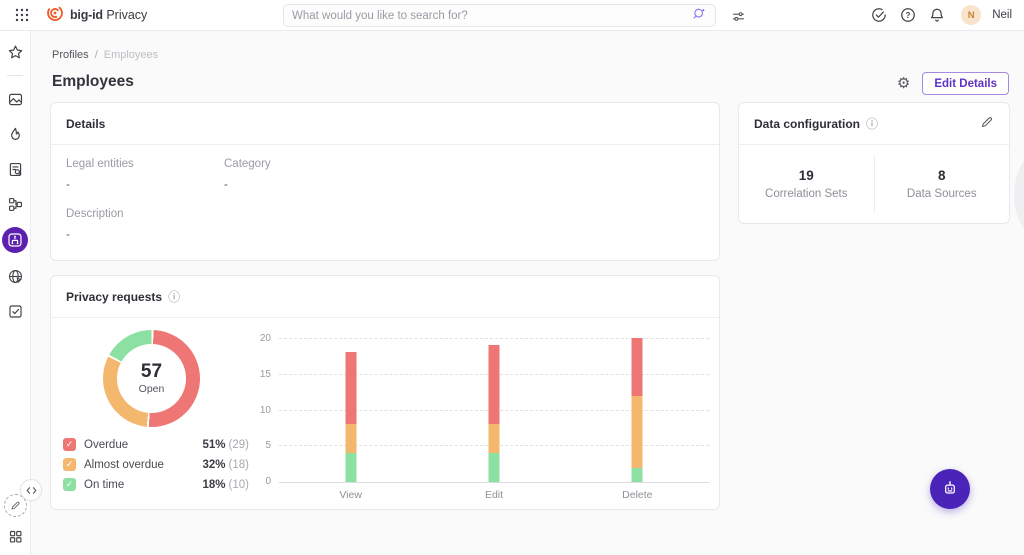 The image size is (1024, 555). I want to click on data-sources-count: 8, so click(941, 175).